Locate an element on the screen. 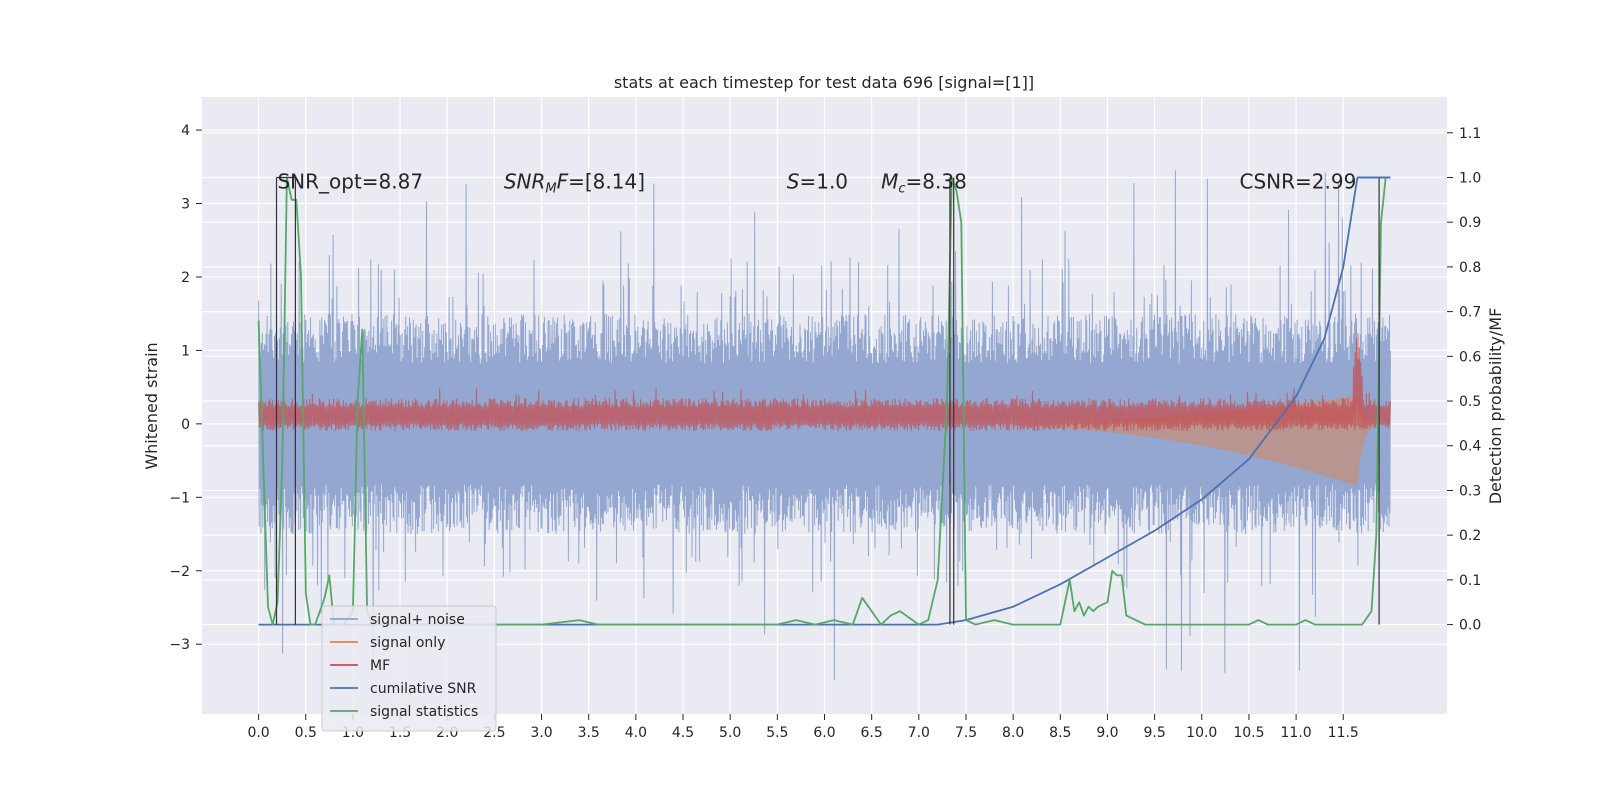 This screenshot has height=800, width=1600. legend-label: MF is located at coordinates (380, 666).